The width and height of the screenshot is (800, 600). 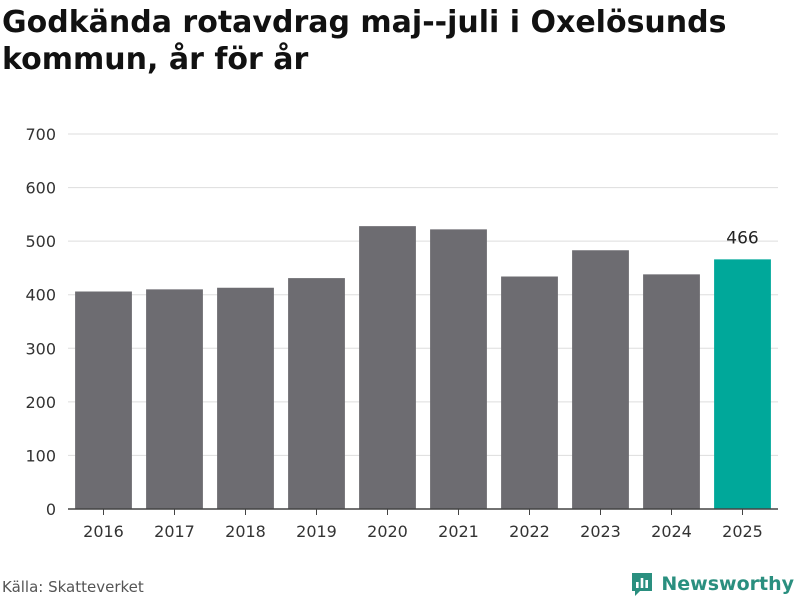 What do you see at coordinates (387, 531) in the screenshot?
I see `x-tick-label: 2020` at bounding box center [387, 531].